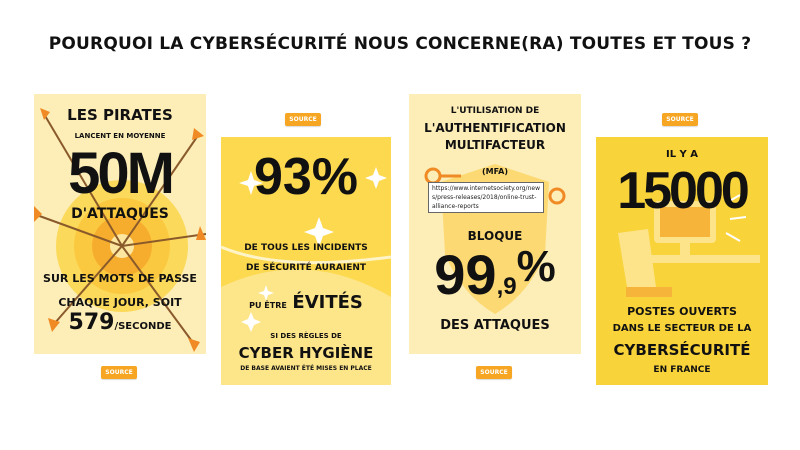 The height and width of the screenshot is (450, 800). I want to click on card2-line1: DE TOUS LES INCIDENTS, so click(306, 248).